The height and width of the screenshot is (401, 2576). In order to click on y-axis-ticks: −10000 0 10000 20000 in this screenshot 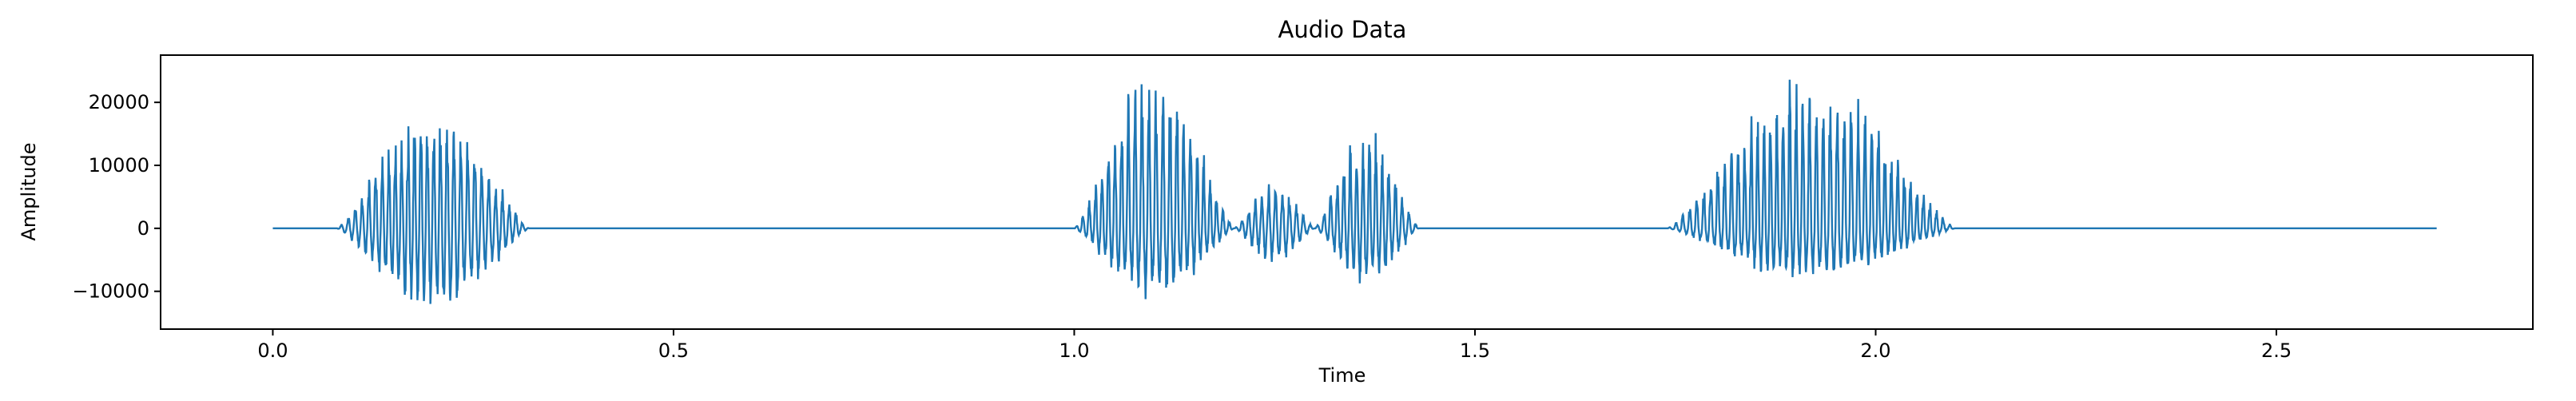, I will do `click(117, 197)`.